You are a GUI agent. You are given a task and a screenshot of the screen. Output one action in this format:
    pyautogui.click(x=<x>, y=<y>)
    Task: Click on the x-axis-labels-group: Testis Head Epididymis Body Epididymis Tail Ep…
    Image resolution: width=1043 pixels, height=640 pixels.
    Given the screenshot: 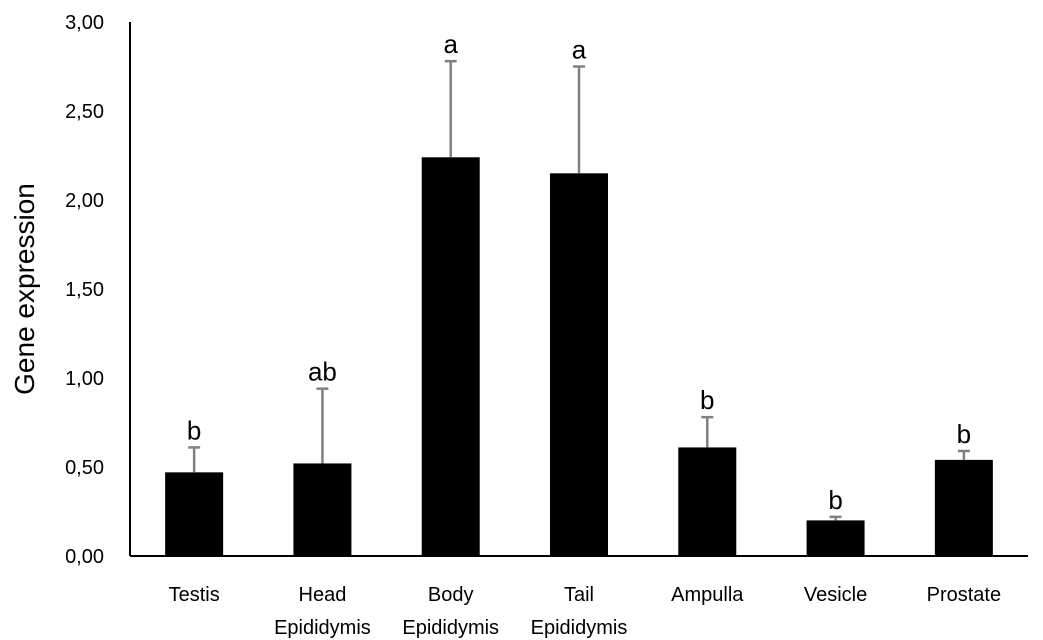 What is the action you would take?
    pyautogui.click(x=585, y=611)
    